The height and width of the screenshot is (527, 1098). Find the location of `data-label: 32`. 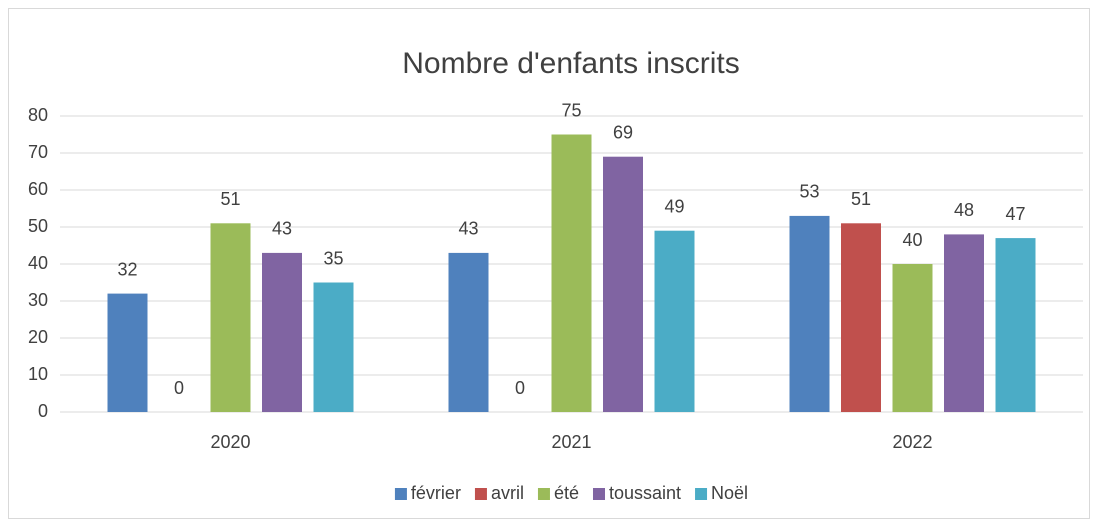

data-label: 32 is located at coordinates (127, 269).